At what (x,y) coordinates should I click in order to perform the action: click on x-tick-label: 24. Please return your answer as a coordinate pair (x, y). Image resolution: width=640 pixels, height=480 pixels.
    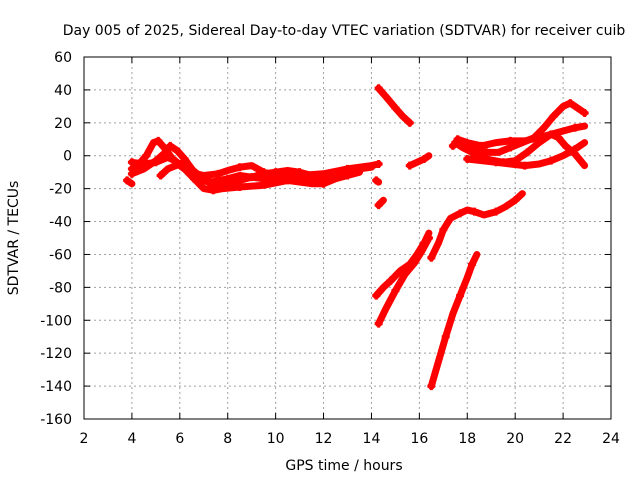
    Looking at the image, I should click on (611, 439).